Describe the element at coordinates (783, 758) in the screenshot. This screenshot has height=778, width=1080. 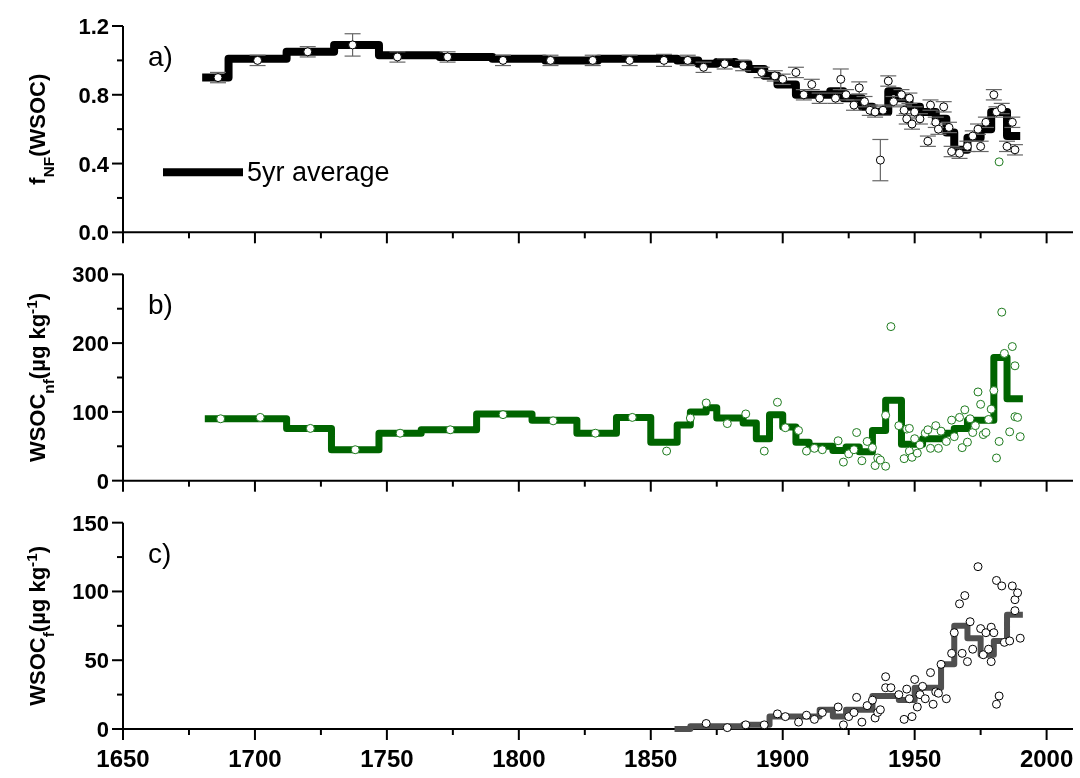
I see `x-tick-label: 1900` at that location.